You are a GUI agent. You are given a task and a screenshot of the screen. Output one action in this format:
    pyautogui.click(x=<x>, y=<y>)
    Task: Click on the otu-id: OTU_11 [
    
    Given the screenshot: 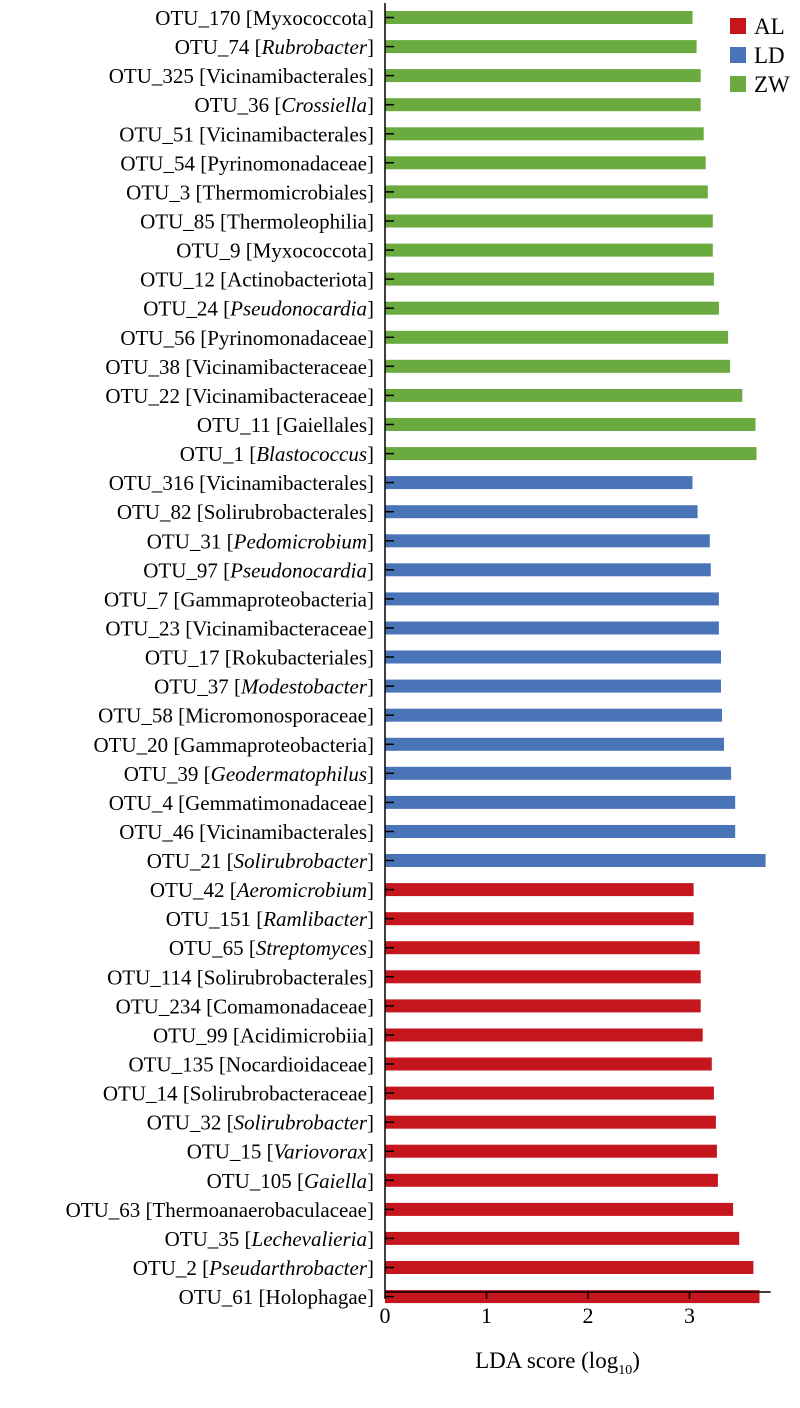 What is the action you would take?
    pyautogui.click(x=240, y=425)
    